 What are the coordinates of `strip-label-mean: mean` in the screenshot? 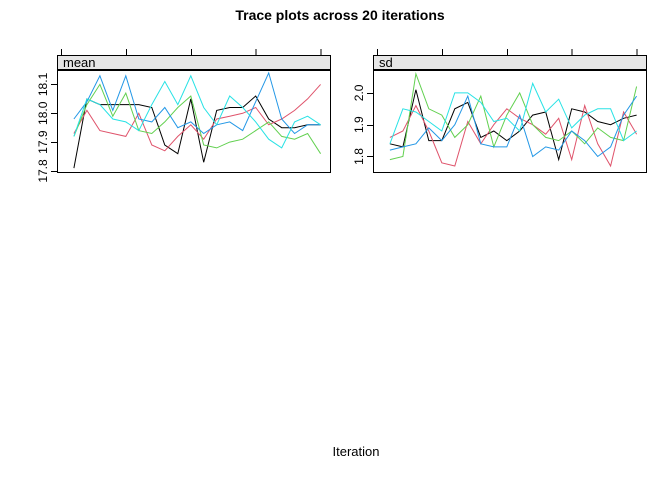 It's located at (79, 62).